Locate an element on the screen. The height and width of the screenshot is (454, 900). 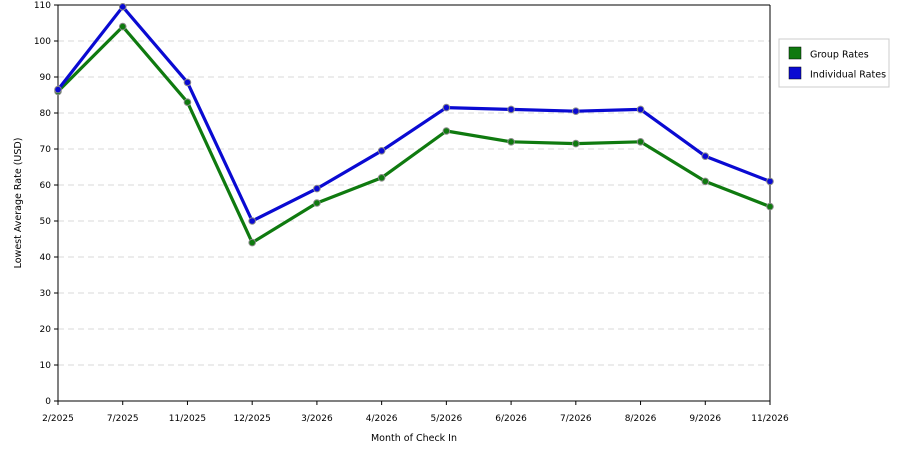
y-tick-label: 30 is located at coordinates (46, 294).